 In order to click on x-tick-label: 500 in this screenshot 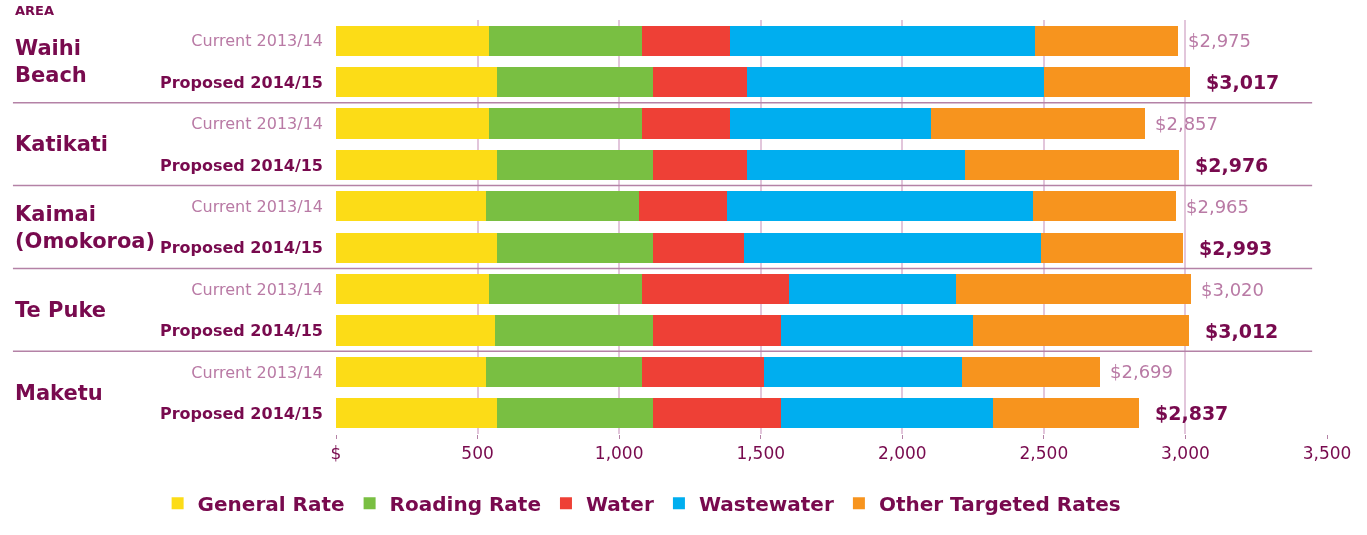, I will do `click(477, 453)`.